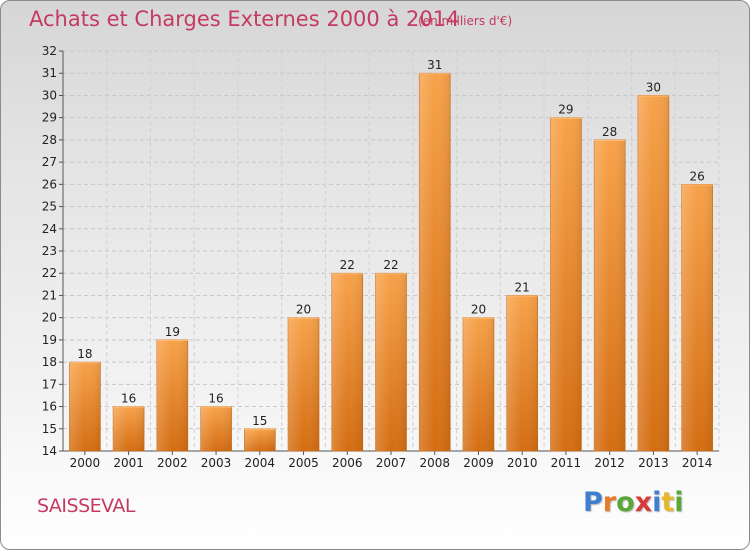 Image resolution: width=750 pixels, height=550 pixels. What do you see at coordinates (172, 332) in the screenshot?
I see `value-label: 19` at bounding box center [172, 332].